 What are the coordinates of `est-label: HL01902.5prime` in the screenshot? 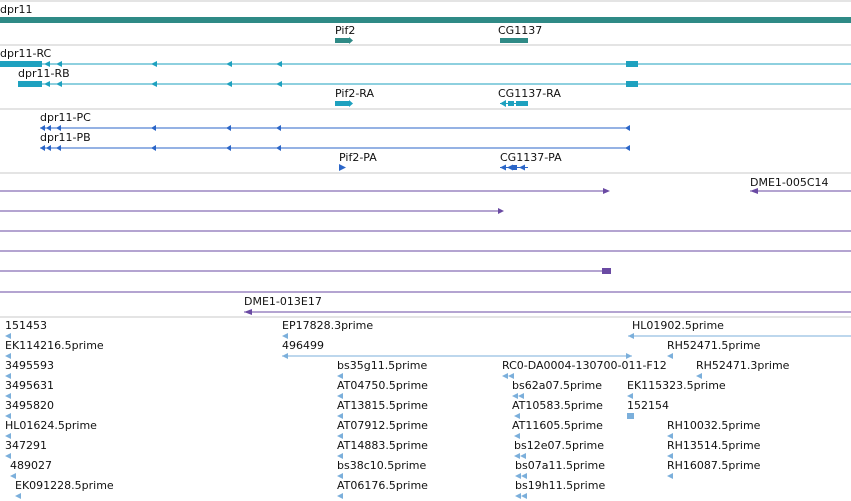 It's located at (678, 325).